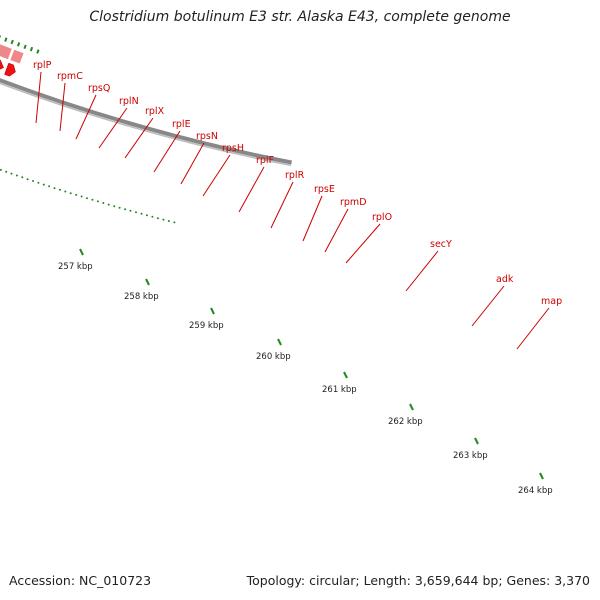 This screenshot has width=600, height=600. I want to click on kbp-label: 262 kbp, so click(405, 422).